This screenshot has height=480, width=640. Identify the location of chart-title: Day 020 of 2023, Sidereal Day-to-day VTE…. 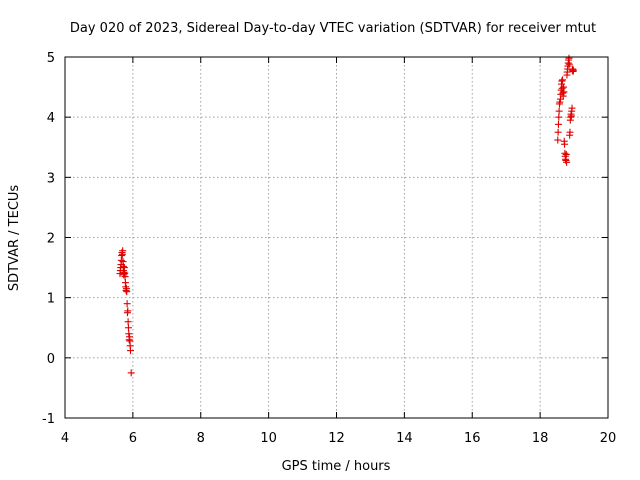
(333, 28).